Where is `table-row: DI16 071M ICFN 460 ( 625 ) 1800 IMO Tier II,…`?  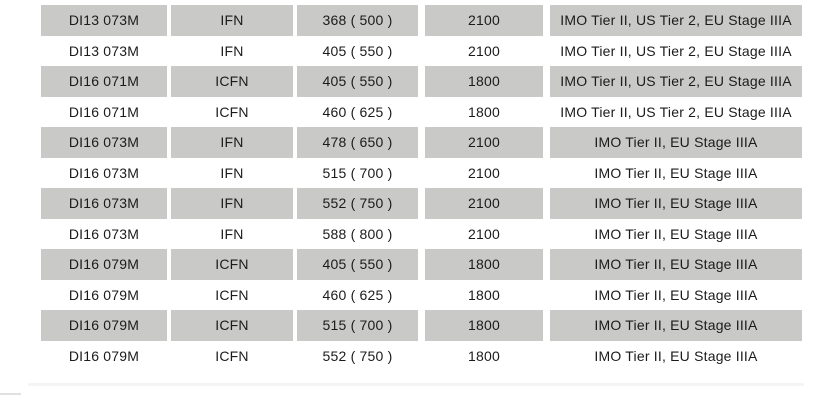 table-row: DI16 071M ICFN 460 ( 625 ) 1800 IMO Tier II,… is located at coordinates (421, 112).